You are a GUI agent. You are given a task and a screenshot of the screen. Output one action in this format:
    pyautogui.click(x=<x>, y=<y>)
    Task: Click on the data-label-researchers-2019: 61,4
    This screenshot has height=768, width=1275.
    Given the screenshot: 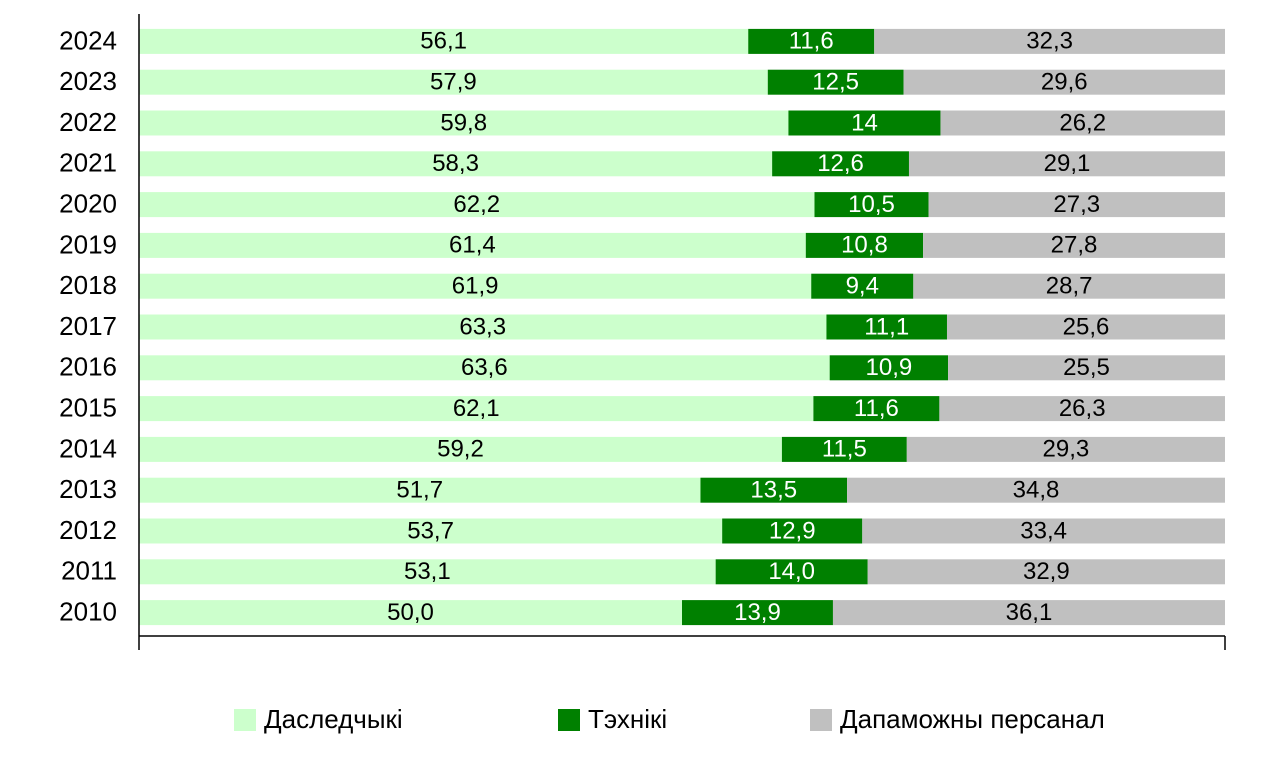 What is the action you would take?
    pyautogui.click(x=472, y=245)
    